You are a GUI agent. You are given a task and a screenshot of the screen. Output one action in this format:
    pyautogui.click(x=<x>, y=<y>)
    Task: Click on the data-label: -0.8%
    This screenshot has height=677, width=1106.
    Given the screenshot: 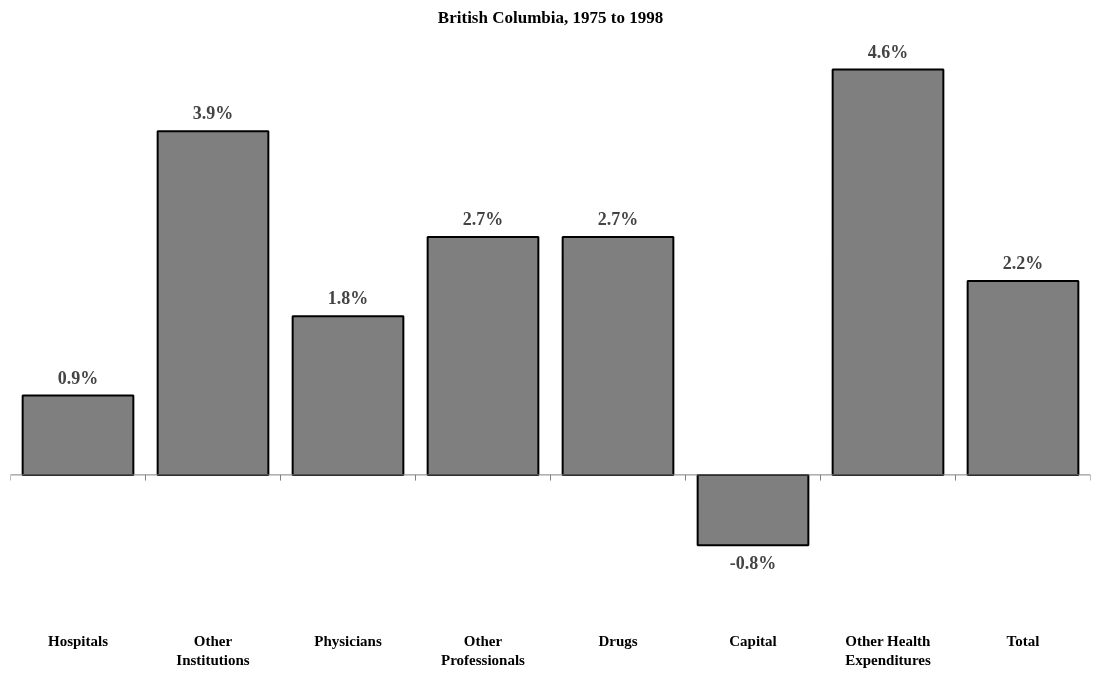 What is the action you would take?
    pyautogui.click(x=753, y=563)
    